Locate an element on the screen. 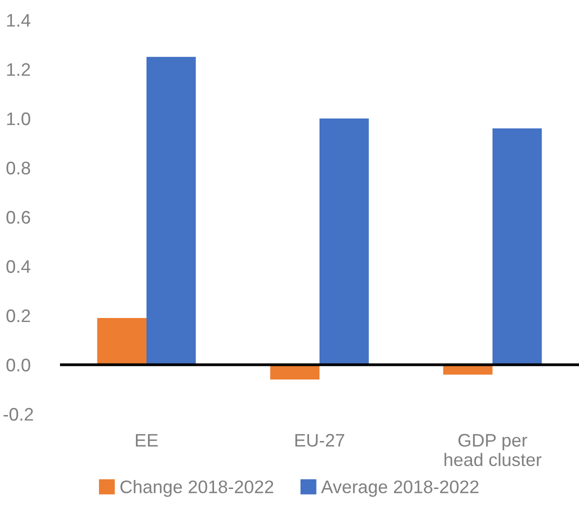 This screenshot has height=508, width=579. legend-label: Change 2018-2022 is located at coordinates (197, 488).